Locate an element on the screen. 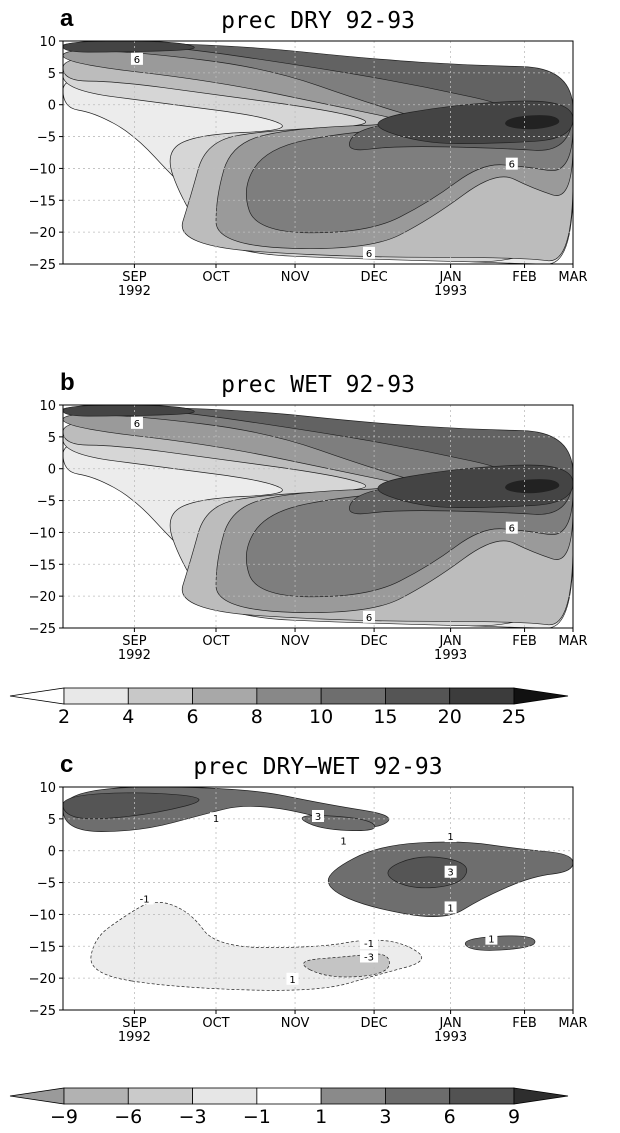 The height and width of the screenshot is (1133, 620). y-tick-label: 5 is located at coordinates (52, 74).